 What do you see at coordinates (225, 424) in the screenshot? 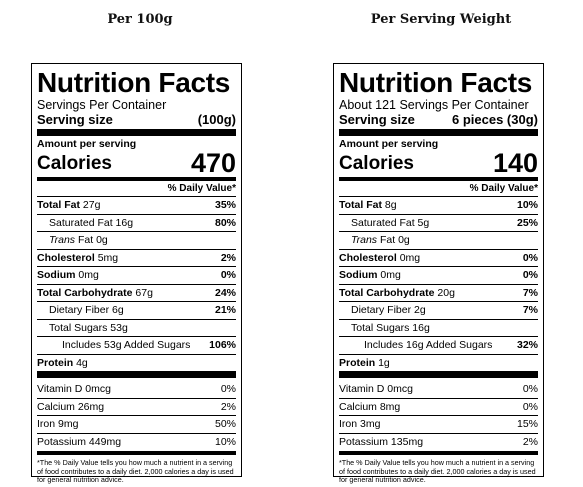
I see `iron-dv: 50%` at bounding box center [225, 424].